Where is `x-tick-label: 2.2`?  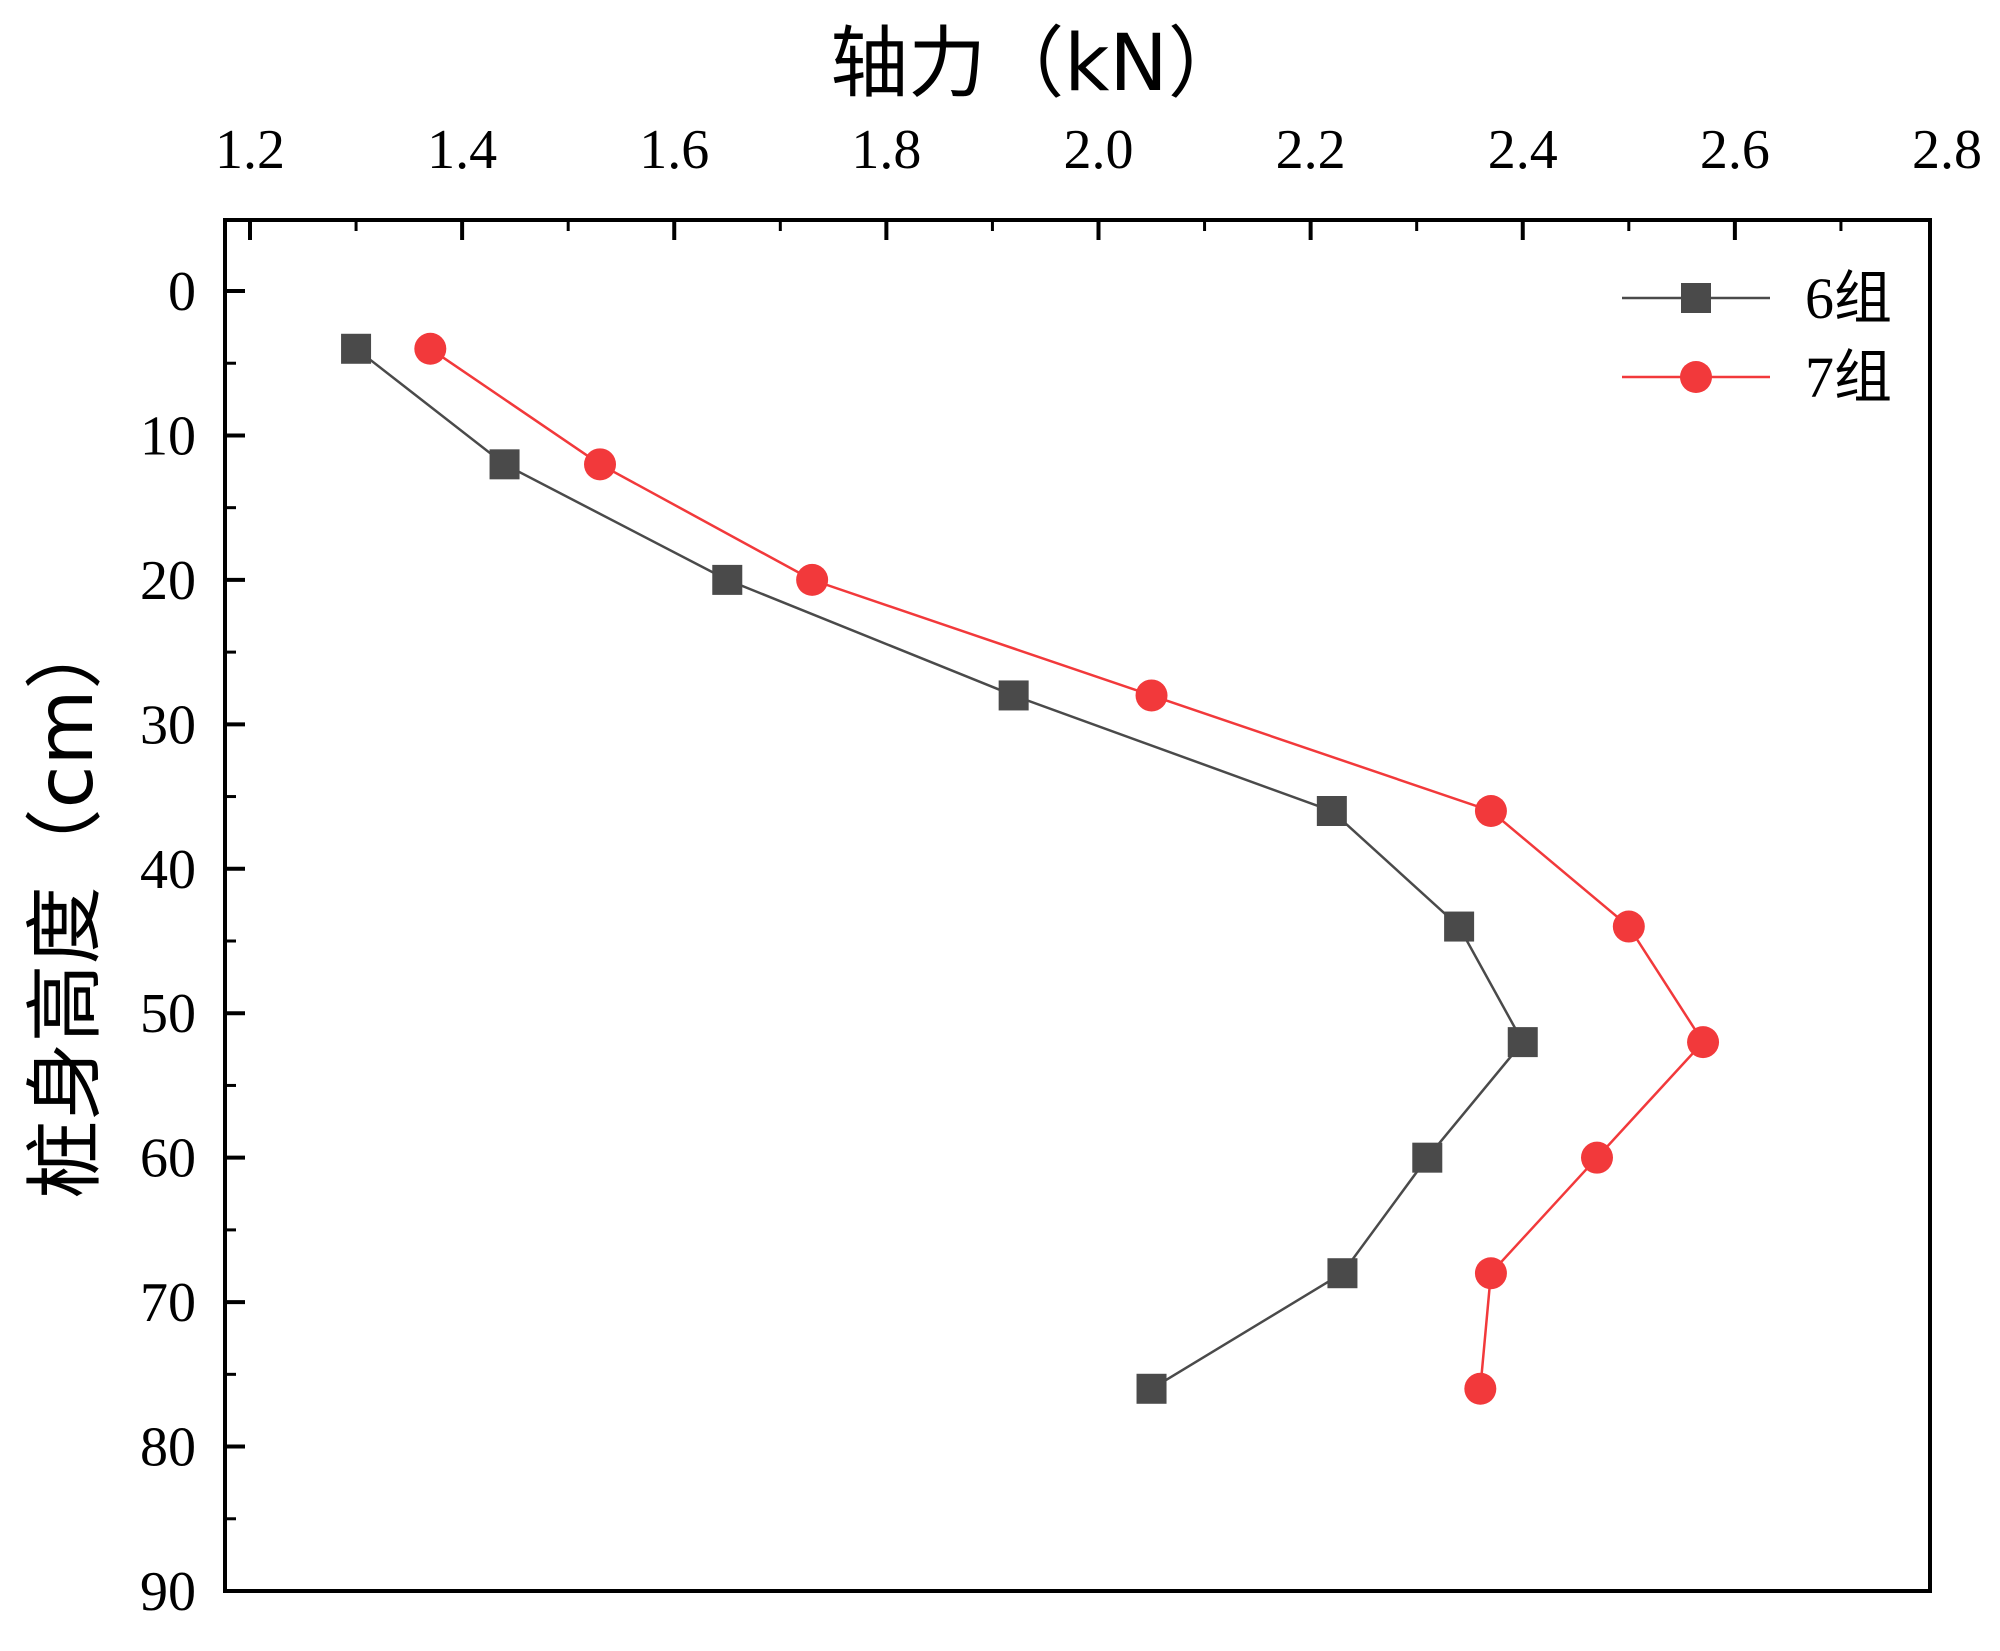
x-tick-label: 2.2 is located at coordinates (1311, 150).